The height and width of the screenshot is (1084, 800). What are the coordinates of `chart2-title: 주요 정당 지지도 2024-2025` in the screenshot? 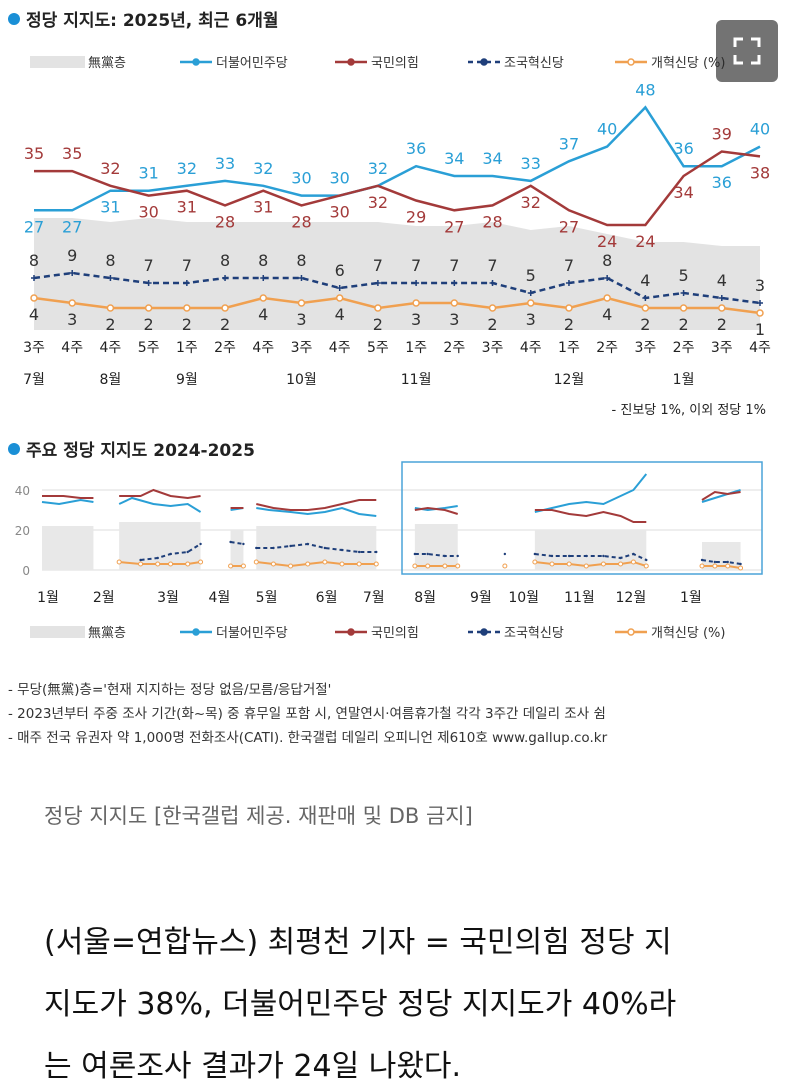 It's located at (131, 448).